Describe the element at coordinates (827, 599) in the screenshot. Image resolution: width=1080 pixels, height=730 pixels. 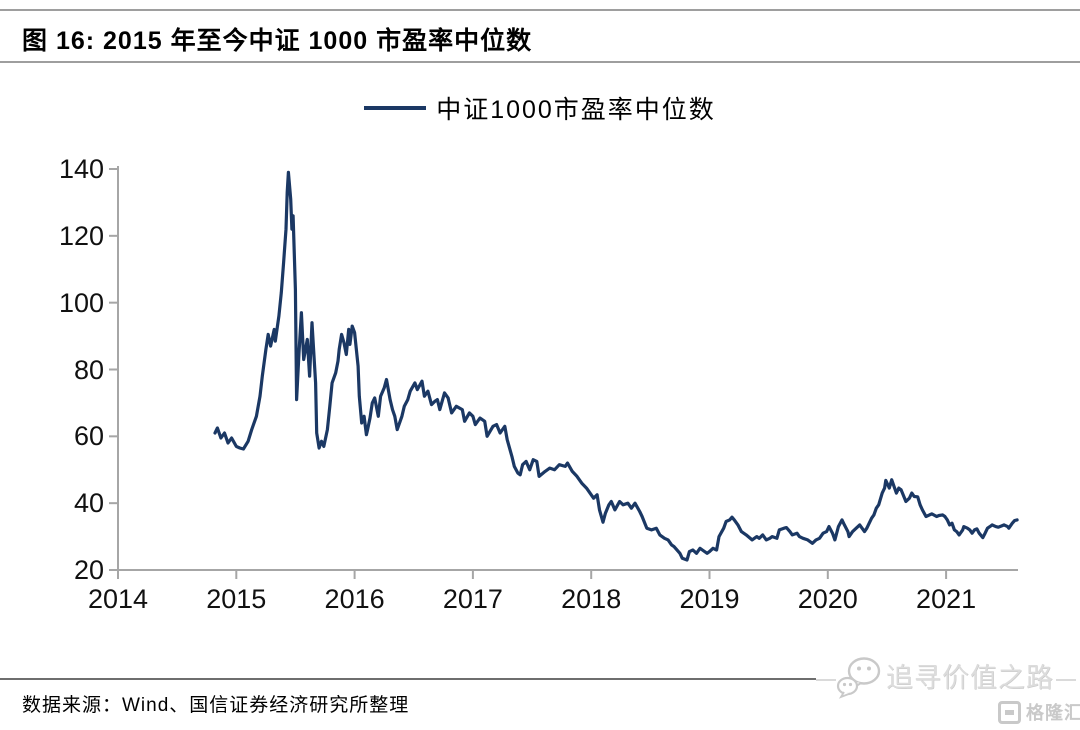
I see `x-tick-label: 2020` at that location.